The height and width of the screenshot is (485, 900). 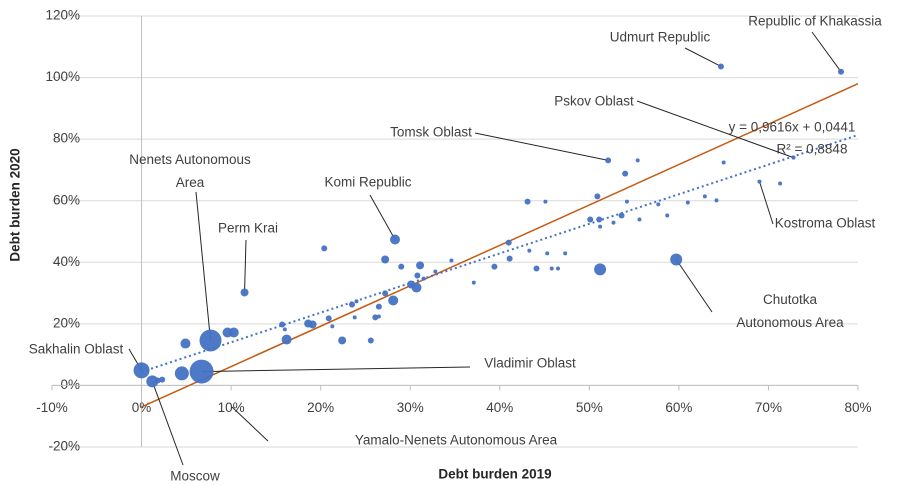 What do you see at coordinates (589, 407) in the screenshot?
I see `x-tick-label: 50%` at bounding box center [589, 407].